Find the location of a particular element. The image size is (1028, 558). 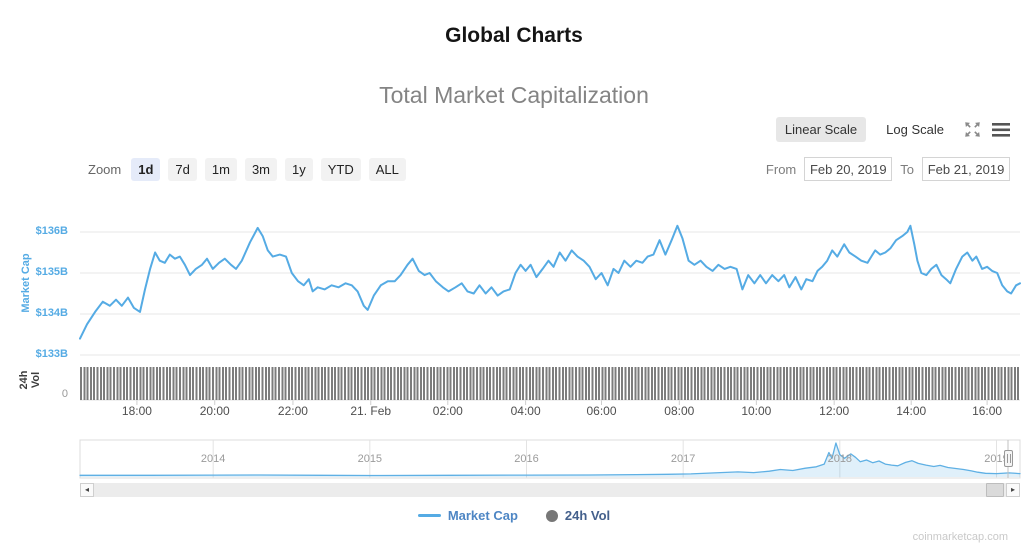

legend-item-24h-vol: 24h Vol is located at coordinates (578, 515).